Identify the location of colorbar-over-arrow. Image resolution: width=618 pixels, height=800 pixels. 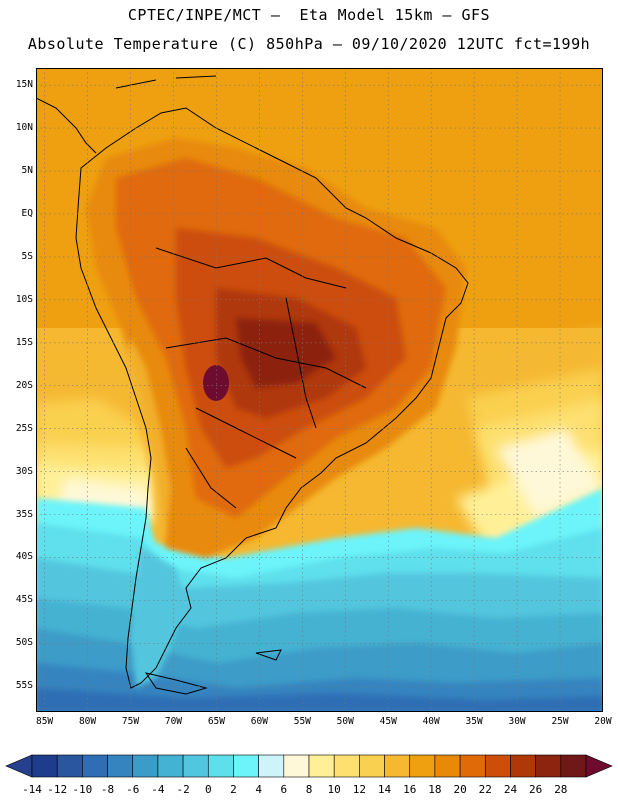
(599, 766).